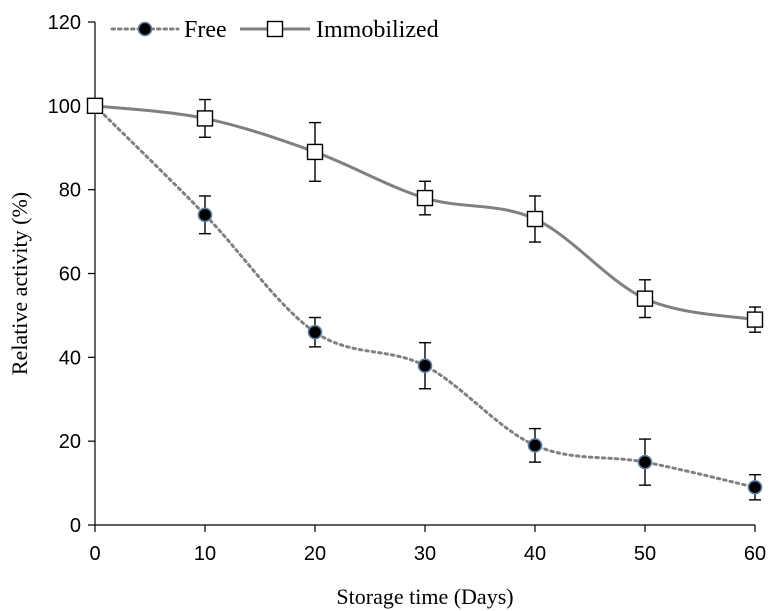 Image resolution: width=771 pixels, height=611 pixels. What do you see at coordinates (70, 358) in the screenshot?
I see `y-tick-label: 40` at bounding box center [70, 358].